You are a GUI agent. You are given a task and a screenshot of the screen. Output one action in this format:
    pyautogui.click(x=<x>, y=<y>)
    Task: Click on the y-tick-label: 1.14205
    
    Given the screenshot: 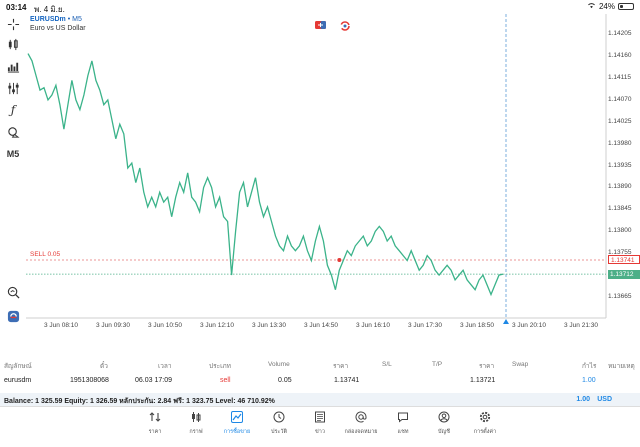 What is the action you would take?
    pyautogui.click(x=620, y=34)
    